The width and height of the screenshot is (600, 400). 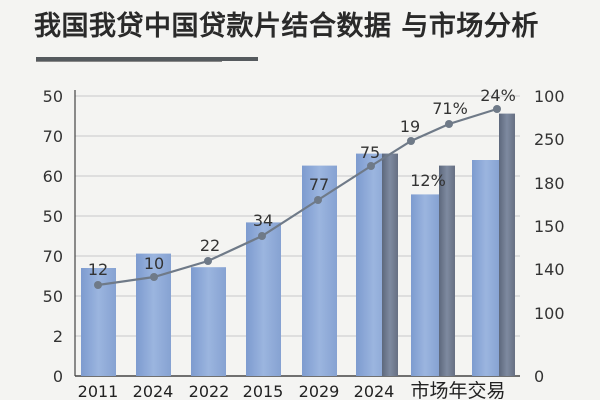 What do you see at coordinates (98, 391) in the screenshot?
I see `x-tick-label: 2011` at bounding box center [98, 391].